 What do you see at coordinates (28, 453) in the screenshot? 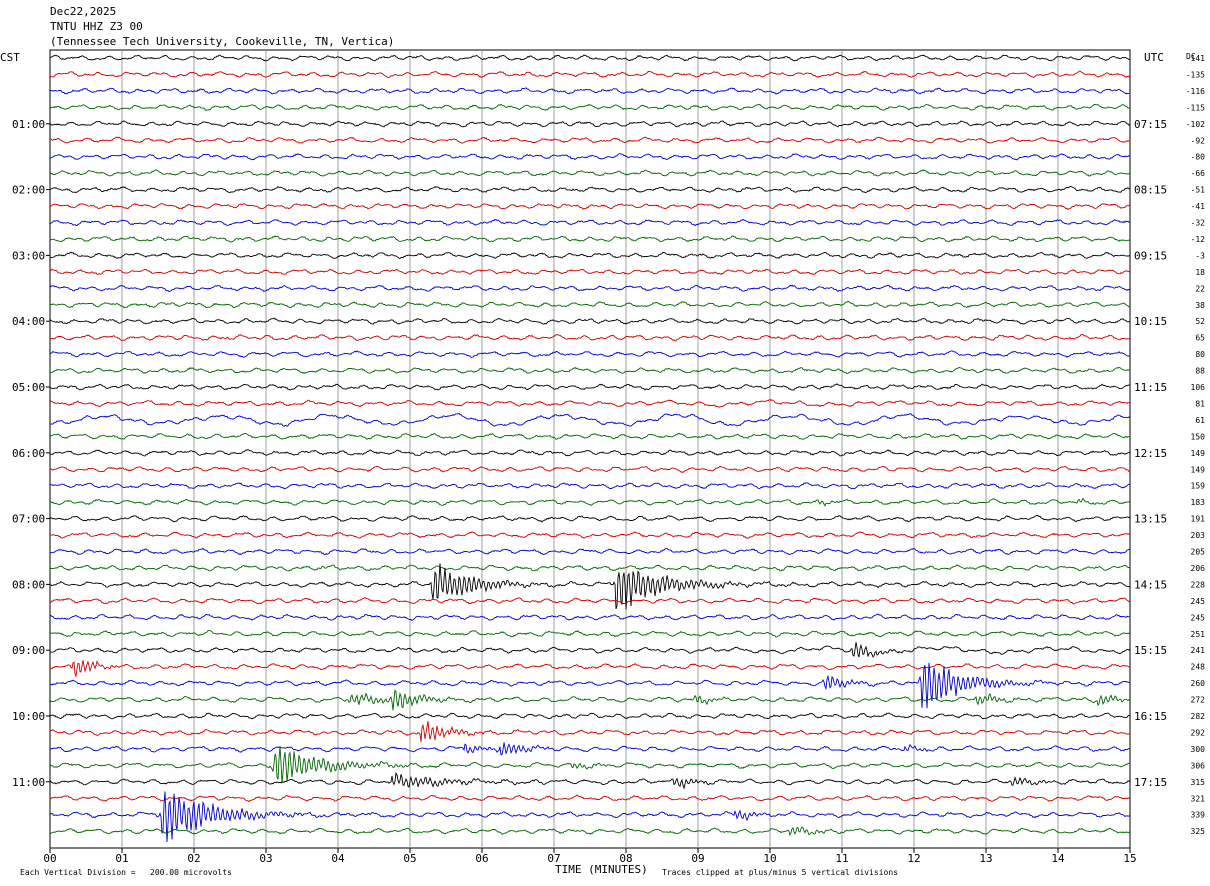
I see `cst-time-label: 06:00` at bounding box center [28, 453].